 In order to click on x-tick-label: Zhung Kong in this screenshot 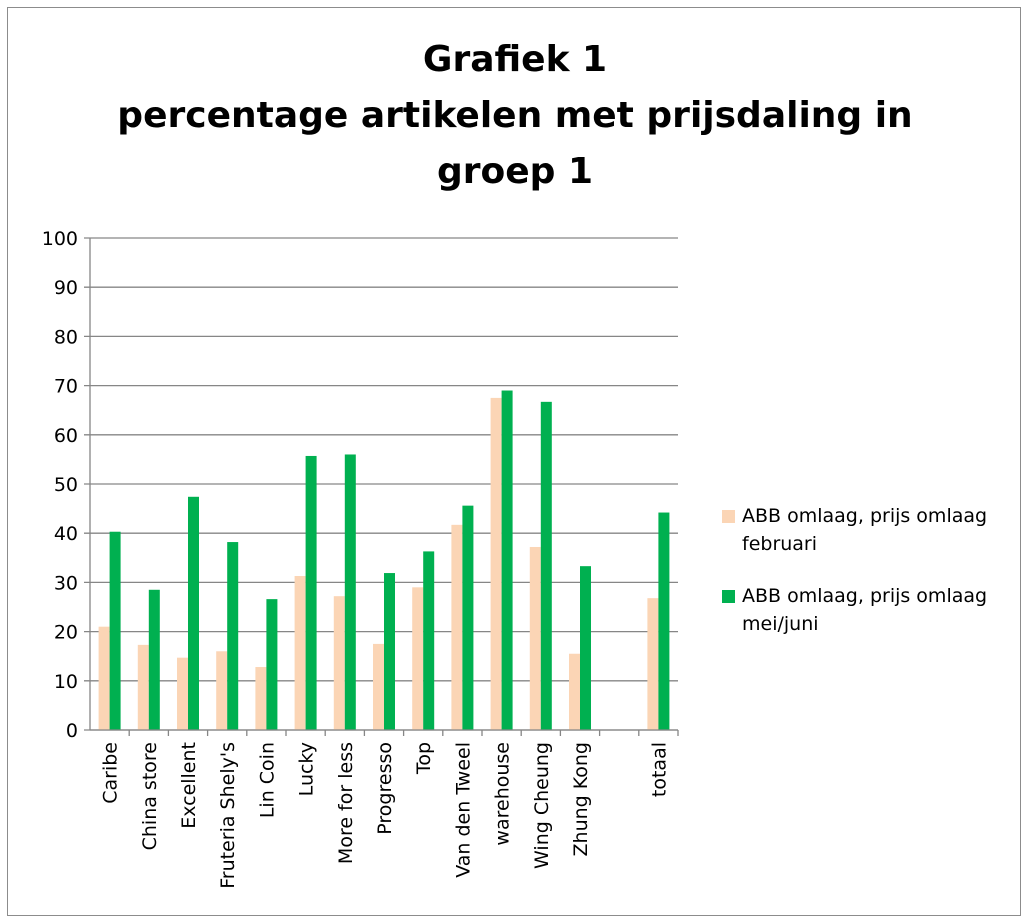, I will do `click(581, 799)`.